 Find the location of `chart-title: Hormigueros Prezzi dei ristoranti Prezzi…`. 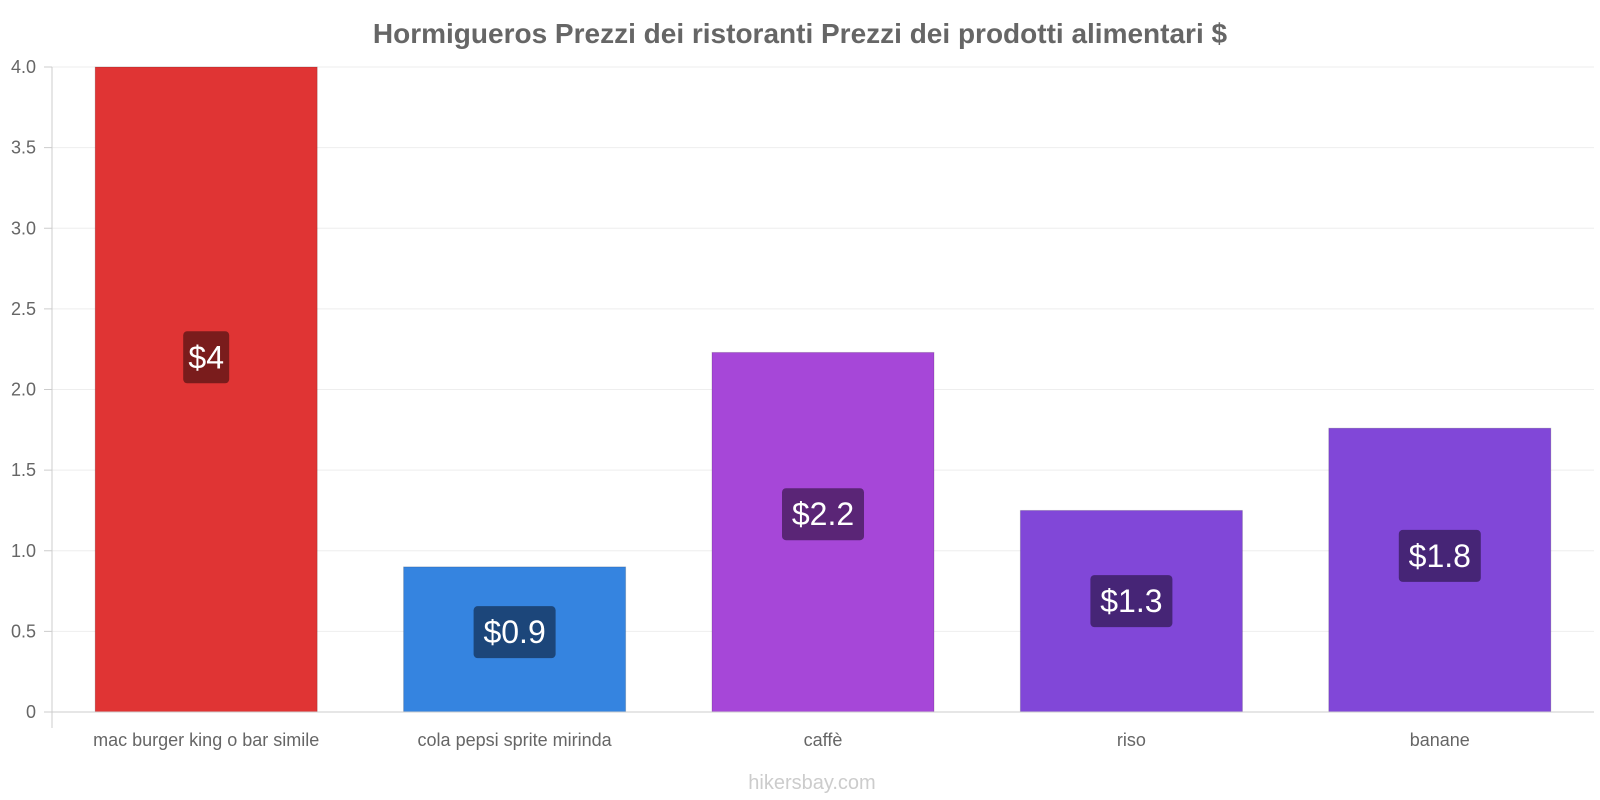

chart-title: Hormigueros Prezzi dei ristoranti Prezzi… is located at coordinates (800, 33).